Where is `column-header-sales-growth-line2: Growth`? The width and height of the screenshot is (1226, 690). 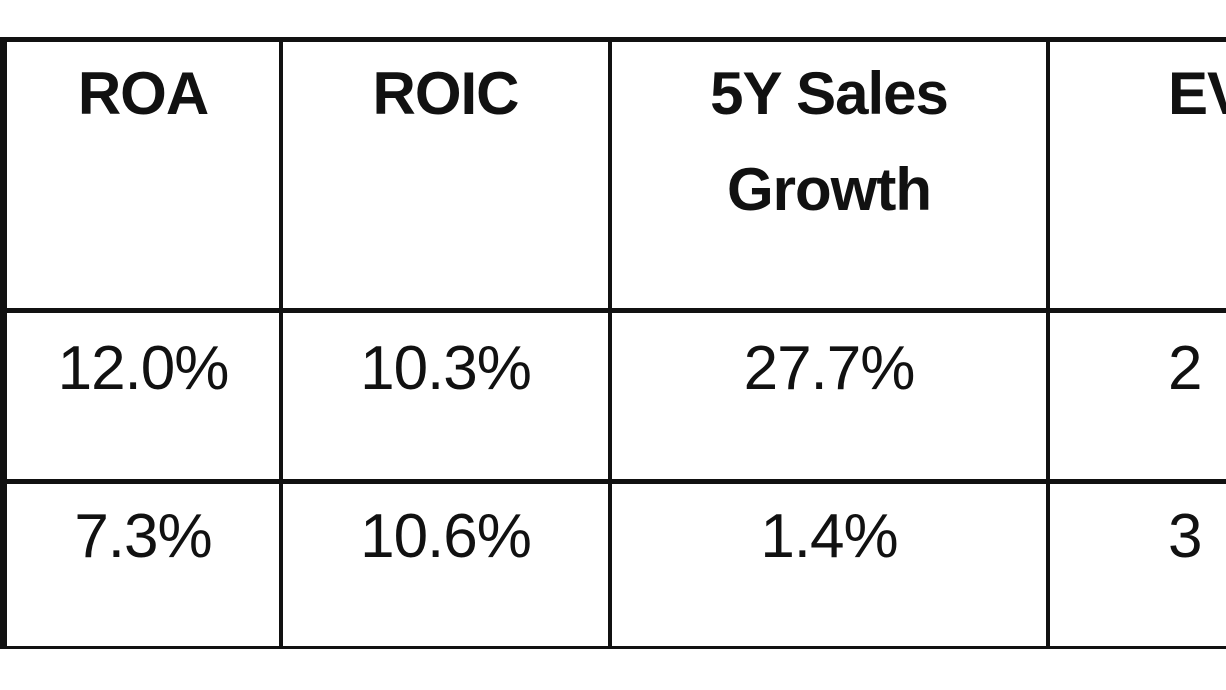
column-header-sales-growth-line2: Growth is located at coordinates (829, 189).